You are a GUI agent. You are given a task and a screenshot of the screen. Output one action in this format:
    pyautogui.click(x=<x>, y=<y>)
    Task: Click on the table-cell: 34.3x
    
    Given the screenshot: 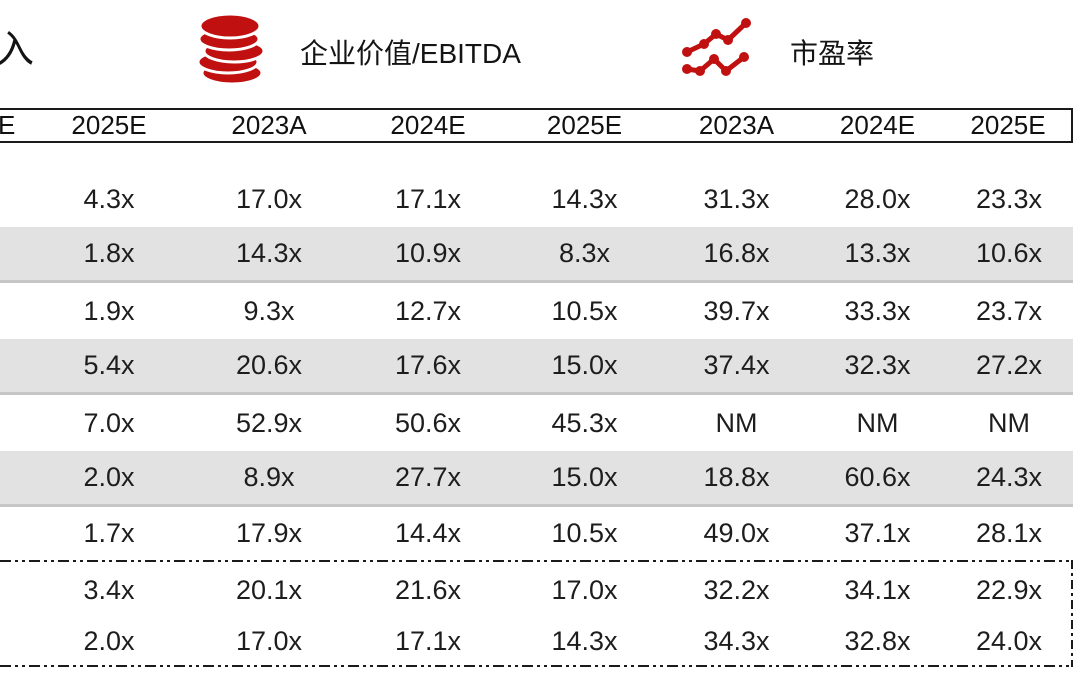 What is the action you would take?
    pyautogui.click(x=736, y=641)
    